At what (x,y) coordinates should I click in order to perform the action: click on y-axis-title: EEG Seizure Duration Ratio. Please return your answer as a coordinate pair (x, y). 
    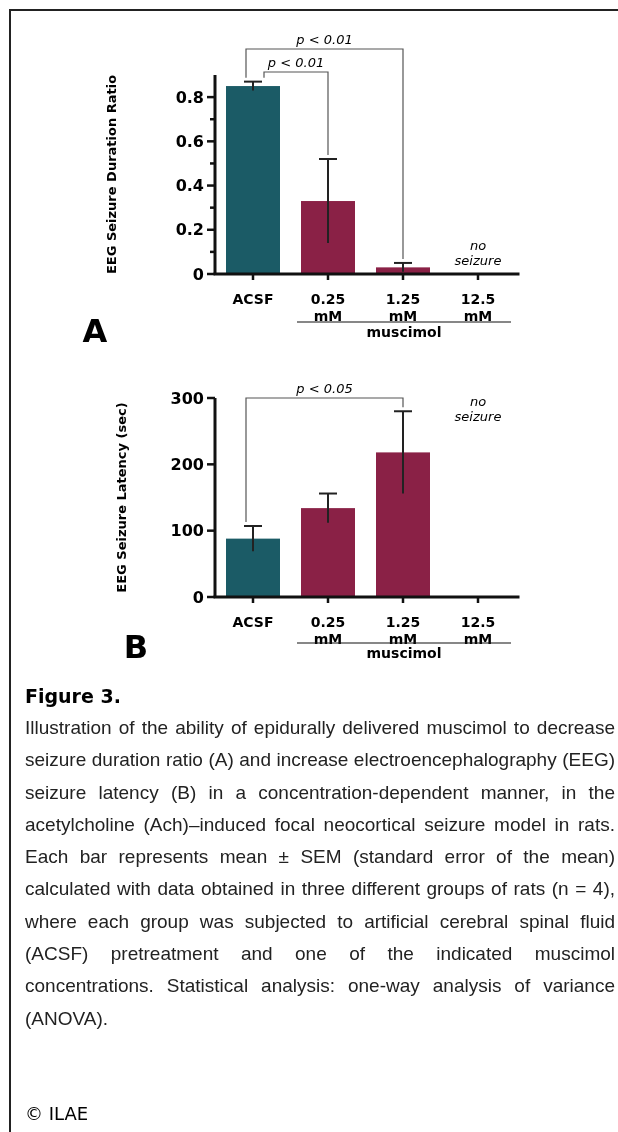
    Looking at the image, I should click on (111, 174).